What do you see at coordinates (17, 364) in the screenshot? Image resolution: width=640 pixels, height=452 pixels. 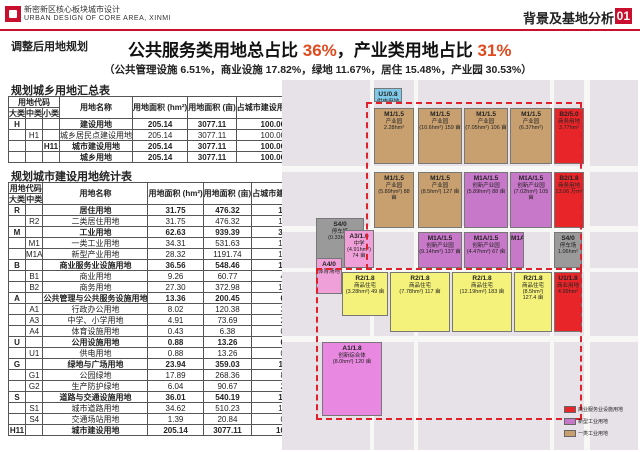 I see `table2-cell-c1: G` at bounding box center [17, 364].